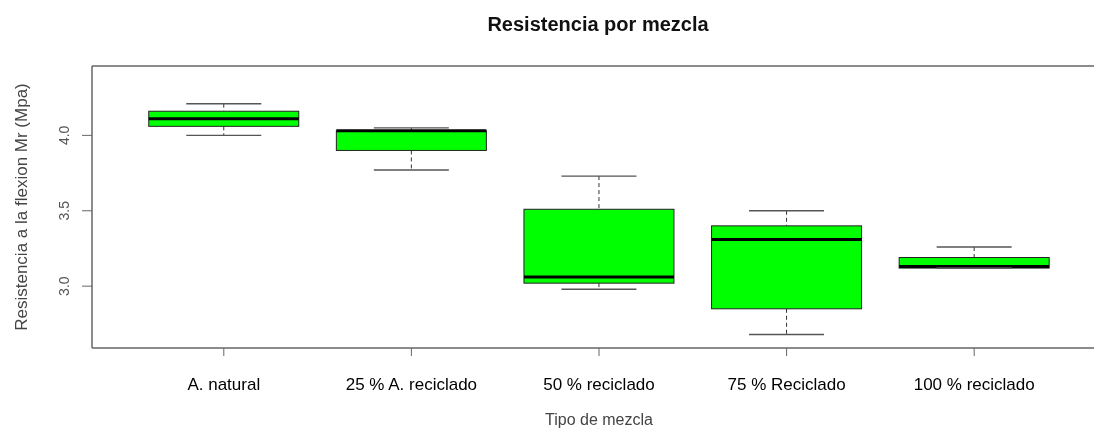 This screenshot has width=1094, height=430. What do you see at coordinates (411, 385) in the screenshot?
I see `x-tick-label: 25 % A. reciclado` at bounding box center [411, 385].